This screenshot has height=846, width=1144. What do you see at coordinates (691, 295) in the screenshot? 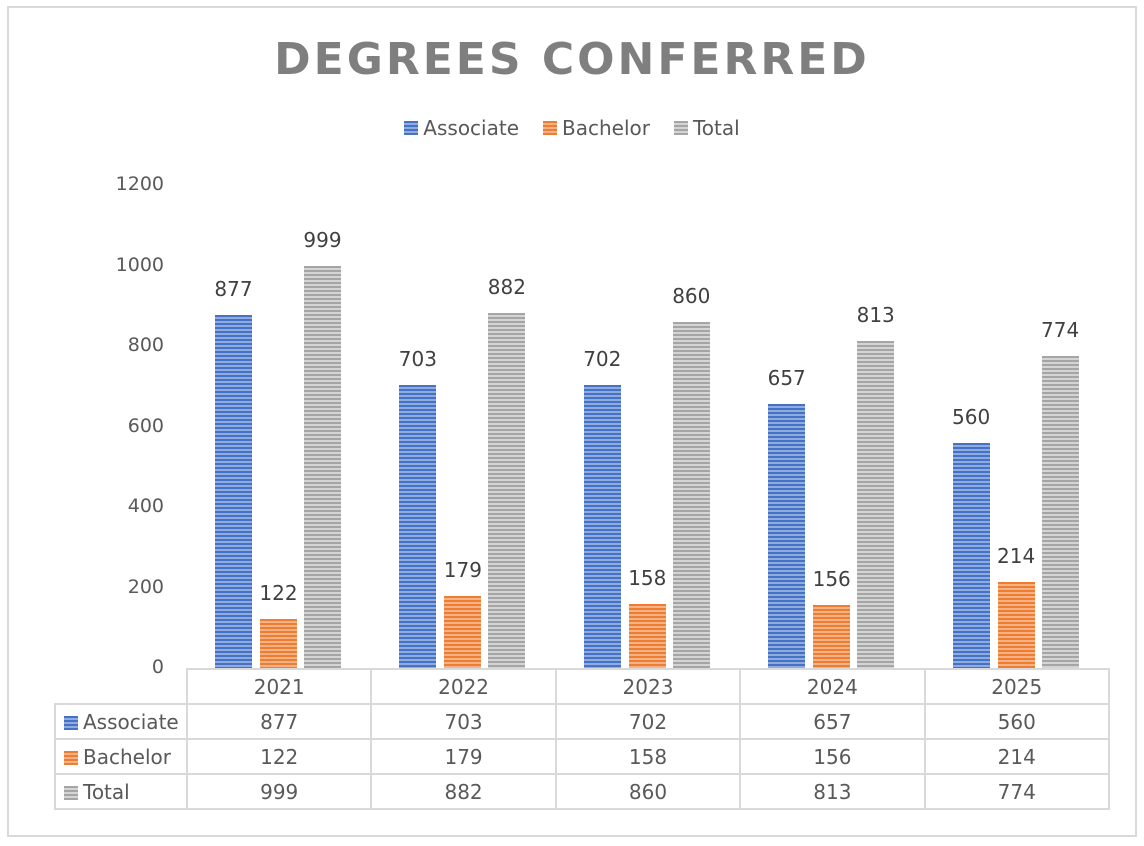
I see `data-label: 860` at bounding box center [691, 295].